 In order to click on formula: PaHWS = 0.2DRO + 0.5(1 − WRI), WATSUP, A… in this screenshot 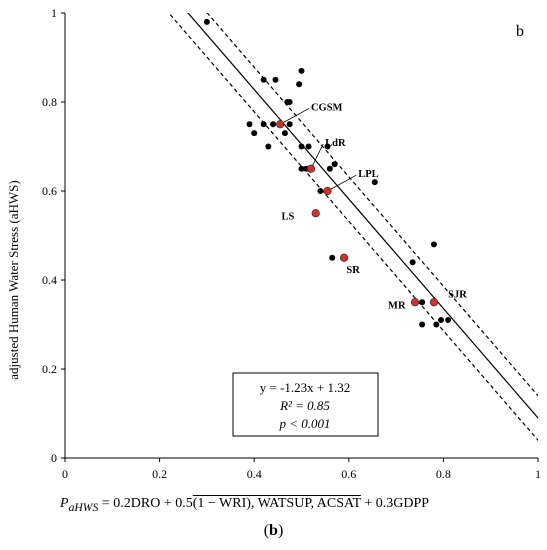, I will do `click(303, 505)`.